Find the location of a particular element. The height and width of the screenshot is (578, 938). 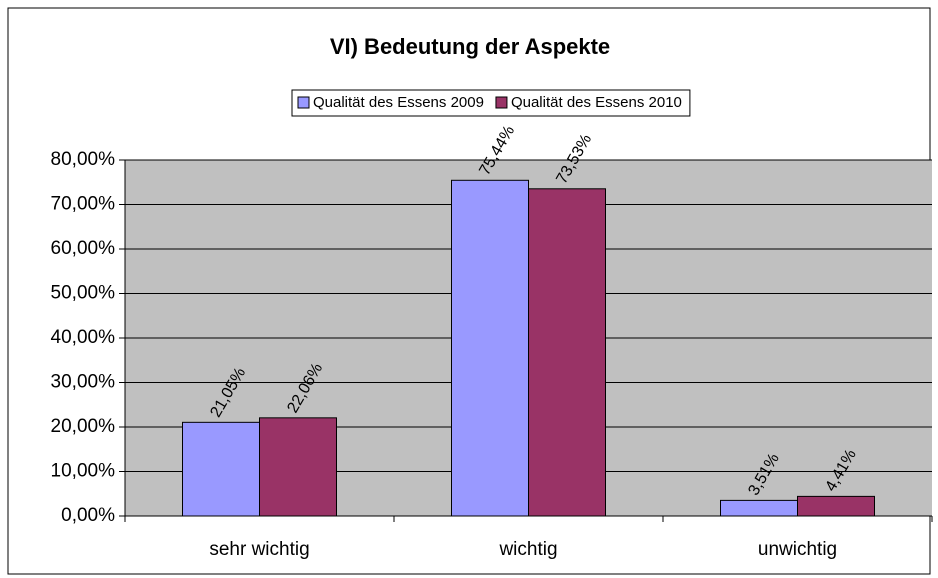

y-tick-label: 30,00% is located at coordinates (83, 382).